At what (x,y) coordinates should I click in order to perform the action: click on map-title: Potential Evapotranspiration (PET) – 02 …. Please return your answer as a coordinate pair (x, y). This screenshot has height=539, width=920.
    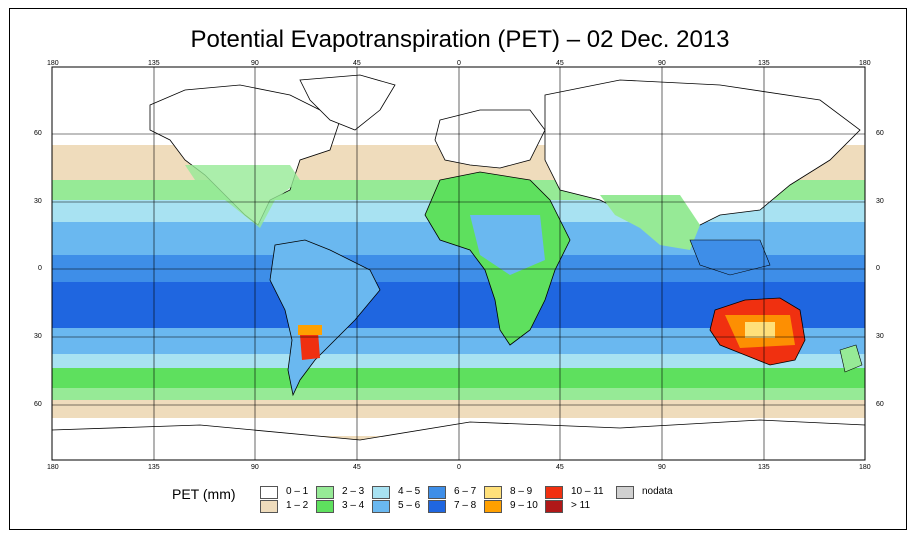
    Looking at the image, I should click on (460, 39).